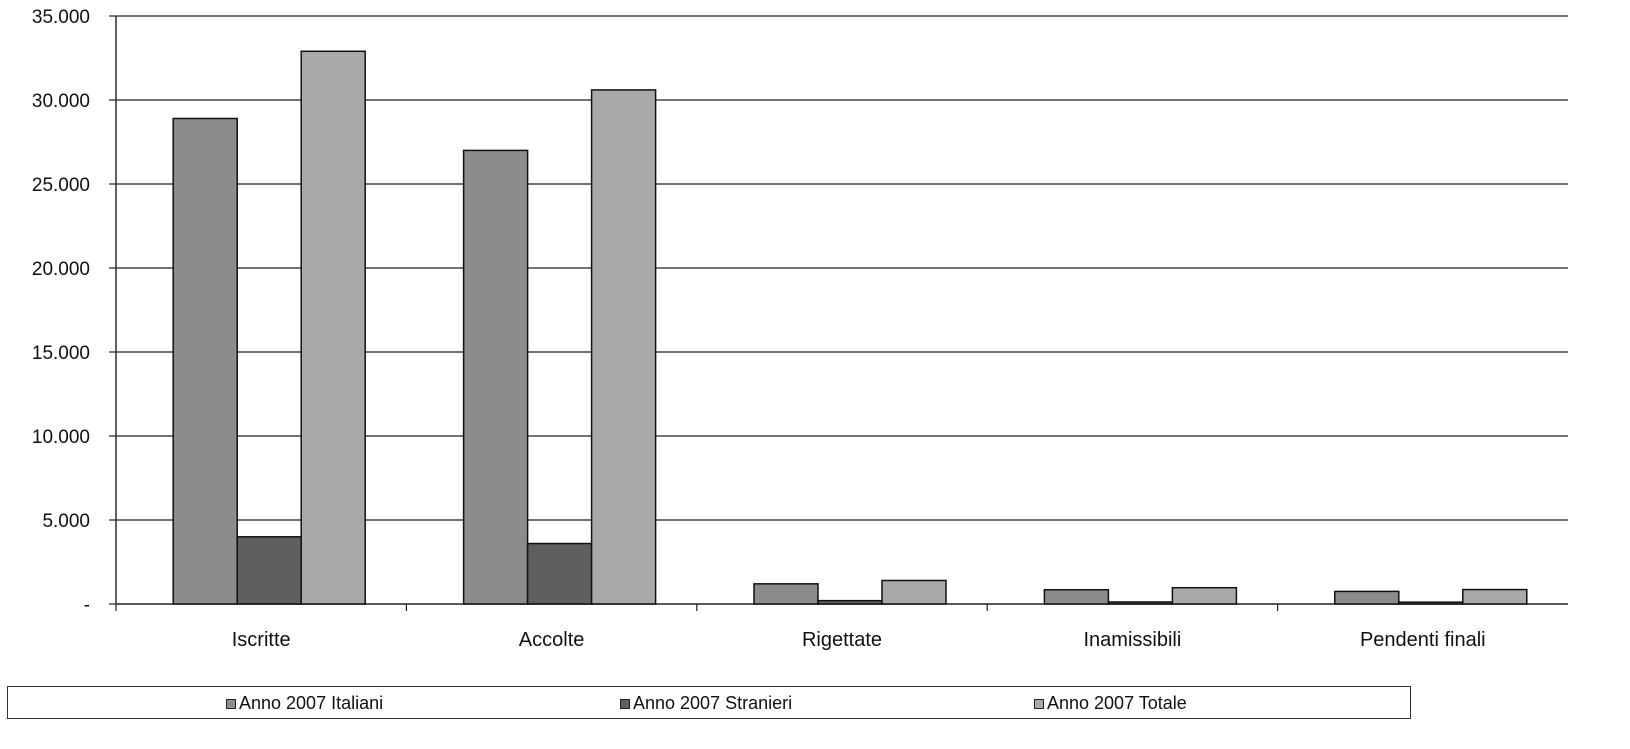  Describe the element at coordinates (842, 640) in the screenshot. I see `x-category-label: Rigettate` at that location.